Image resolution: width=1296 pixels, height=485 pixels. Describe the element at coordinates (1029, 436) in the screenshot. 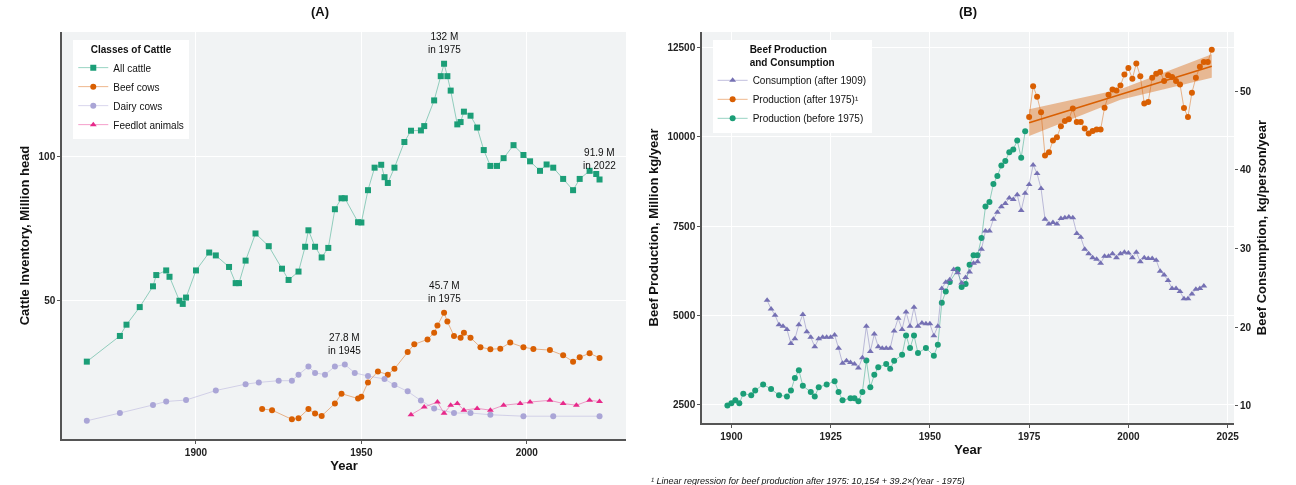

I see `x-tick-label: 1975` at that location.